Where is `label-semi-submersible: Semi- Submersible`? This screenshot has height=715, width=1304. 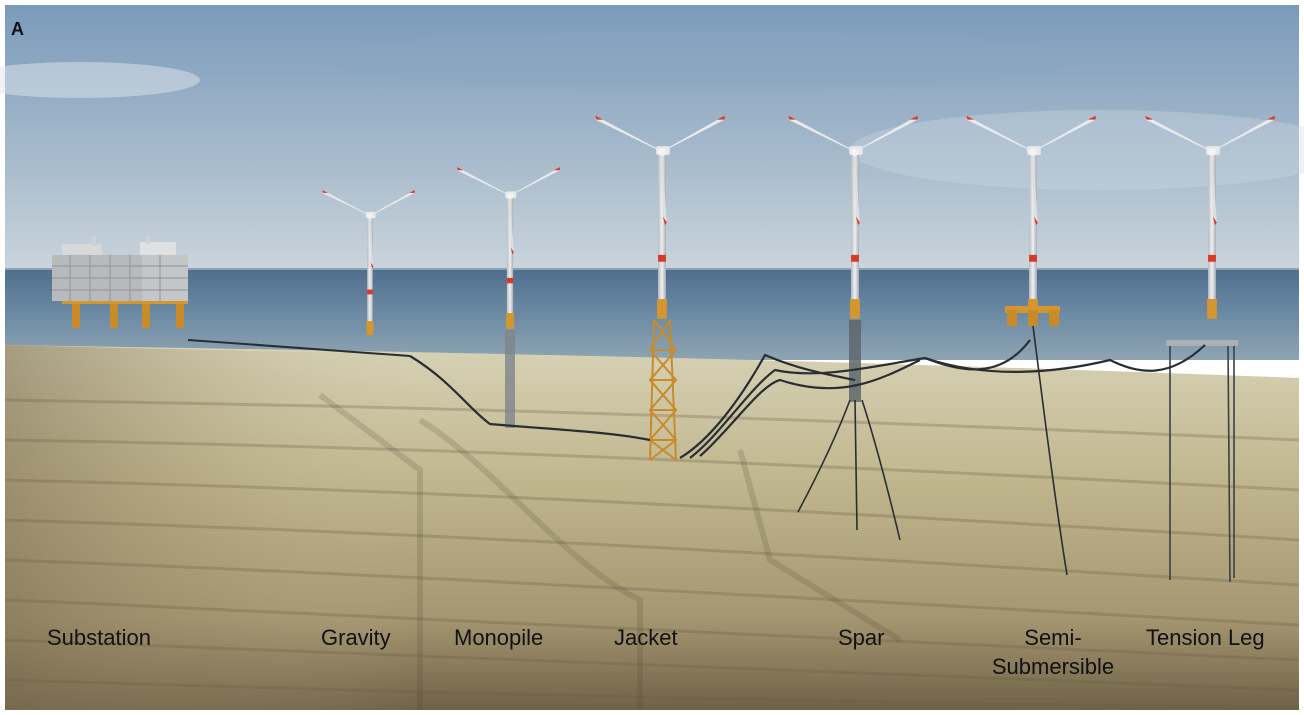 label-semi-submersible: Semi- Submersible is located at coordinates (1053, 652).